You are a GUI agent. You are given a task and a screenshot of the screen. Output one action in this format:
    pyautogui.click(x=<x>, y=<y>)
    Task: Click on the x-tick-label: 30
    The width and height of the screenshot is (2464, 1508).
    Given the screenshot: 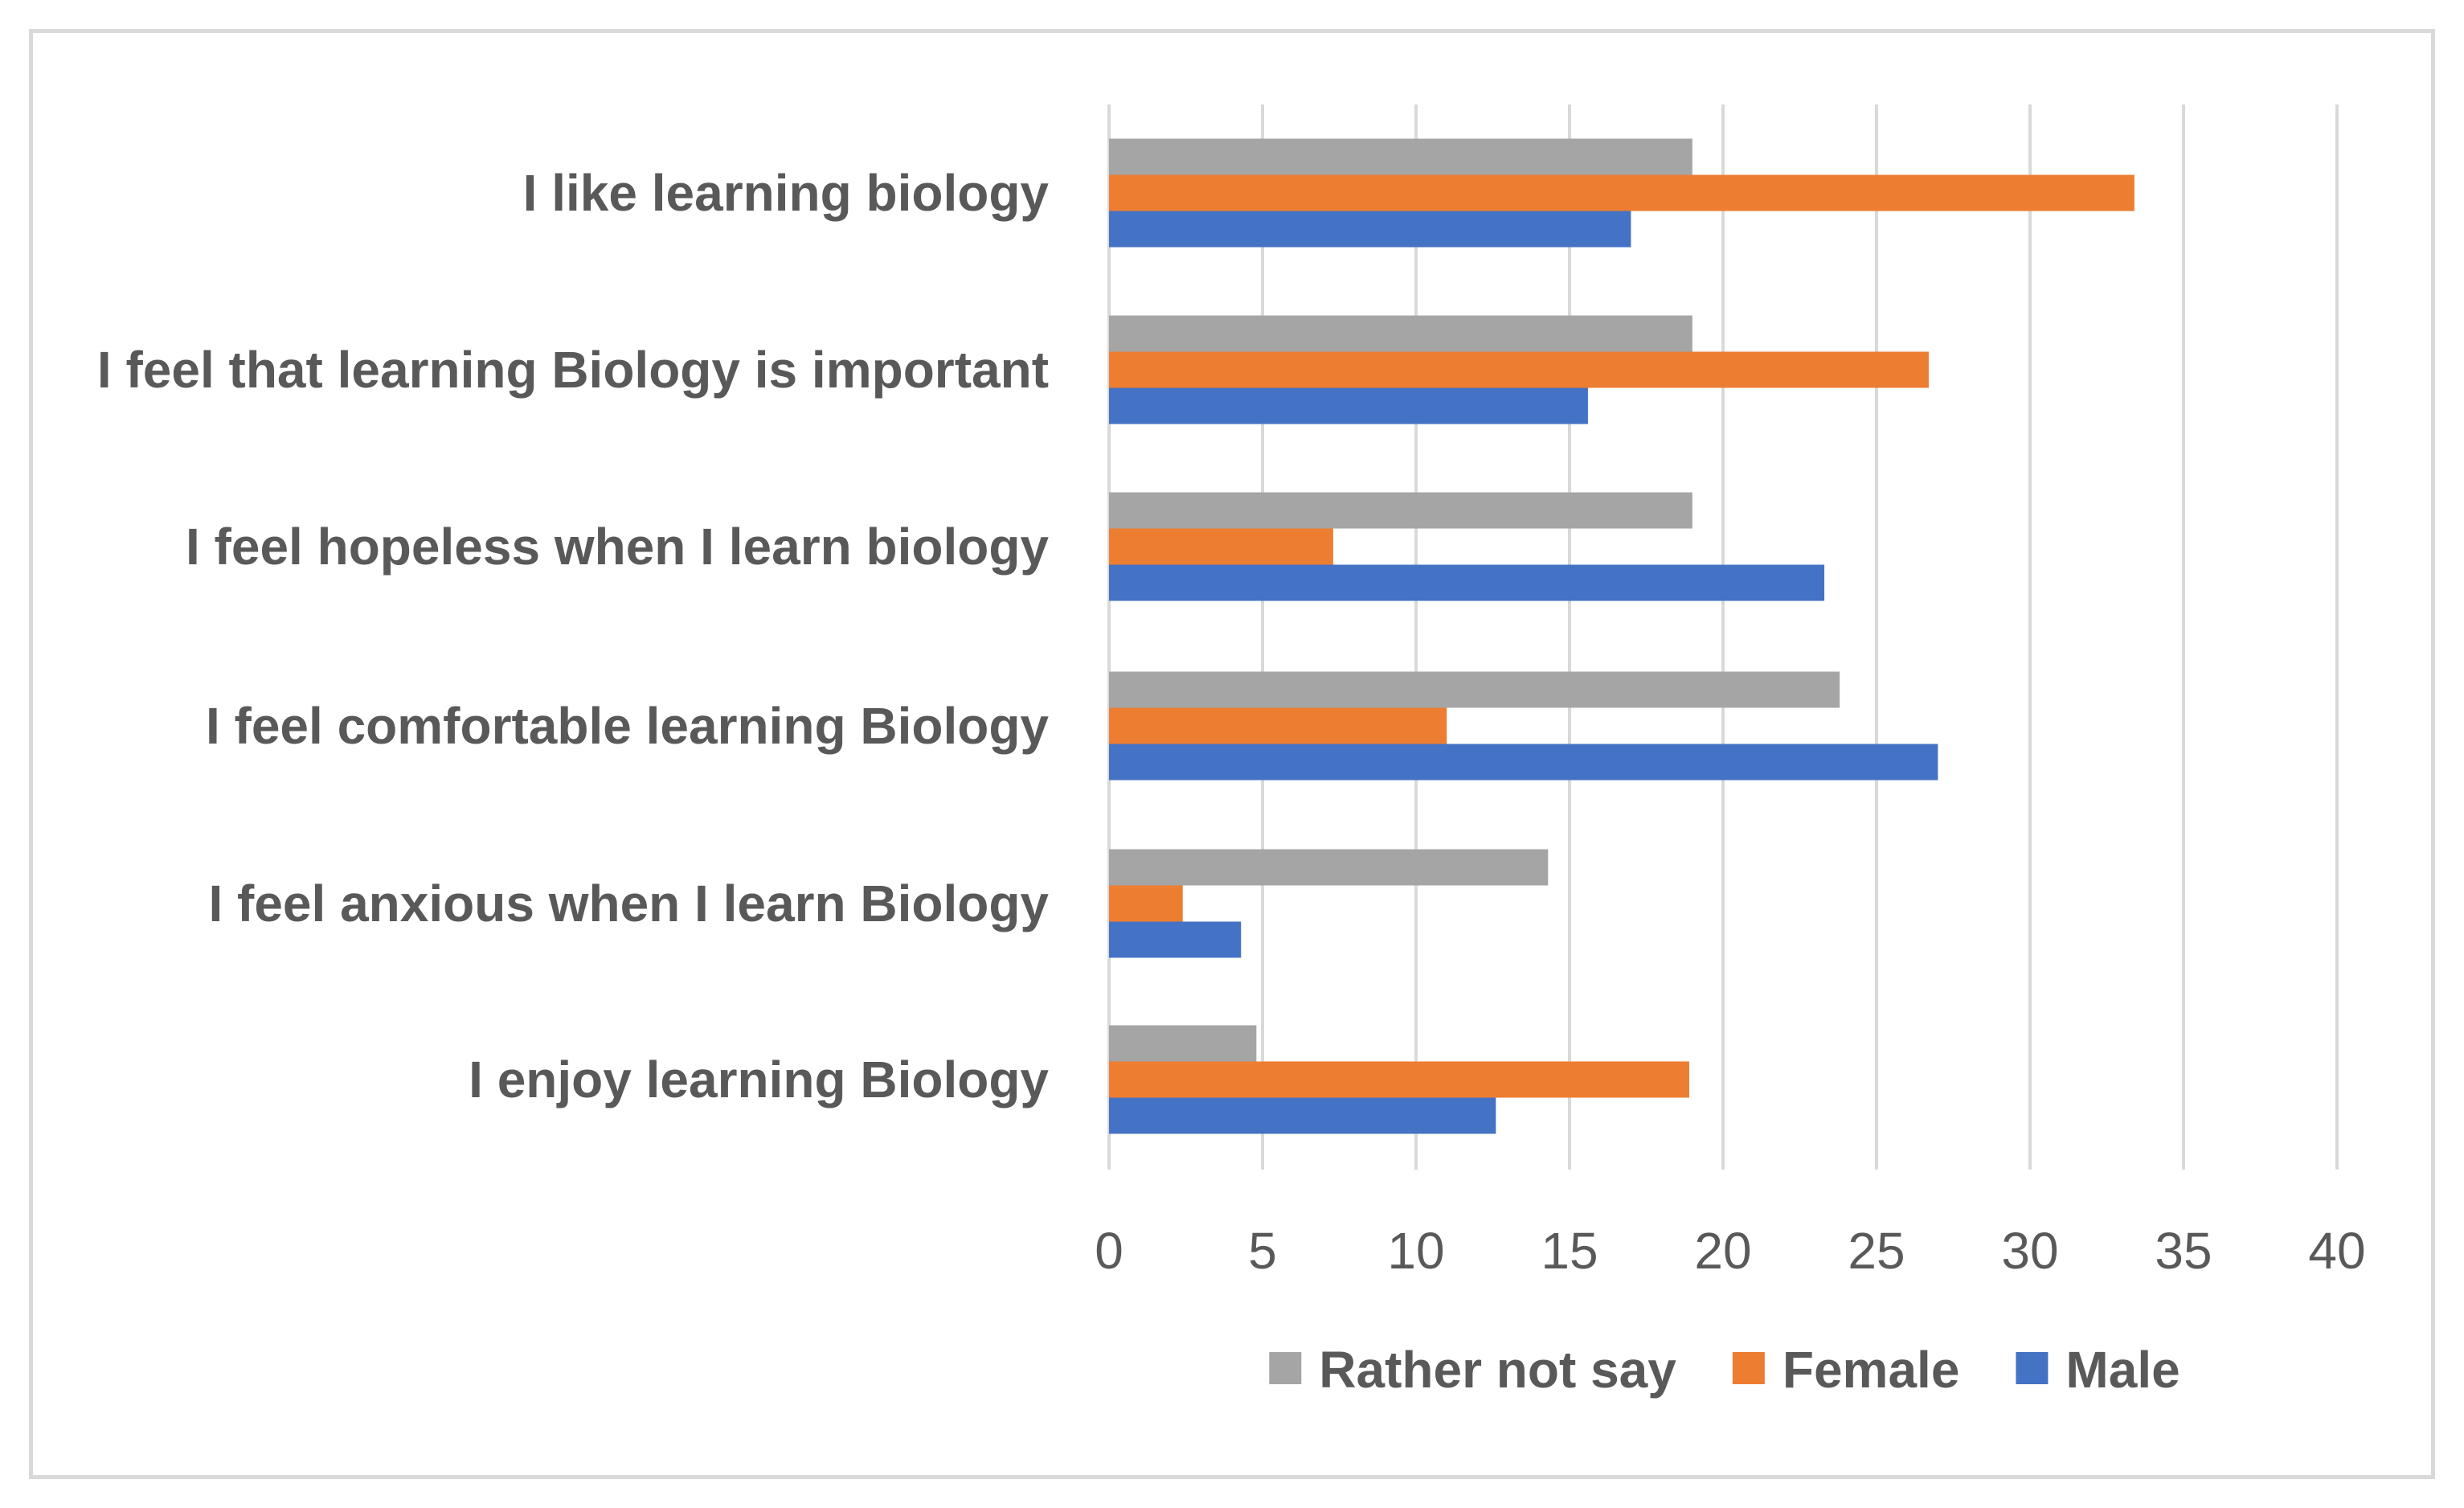 What is the action you would take?
    pyautogui.click(x=2029, y=1251)
    